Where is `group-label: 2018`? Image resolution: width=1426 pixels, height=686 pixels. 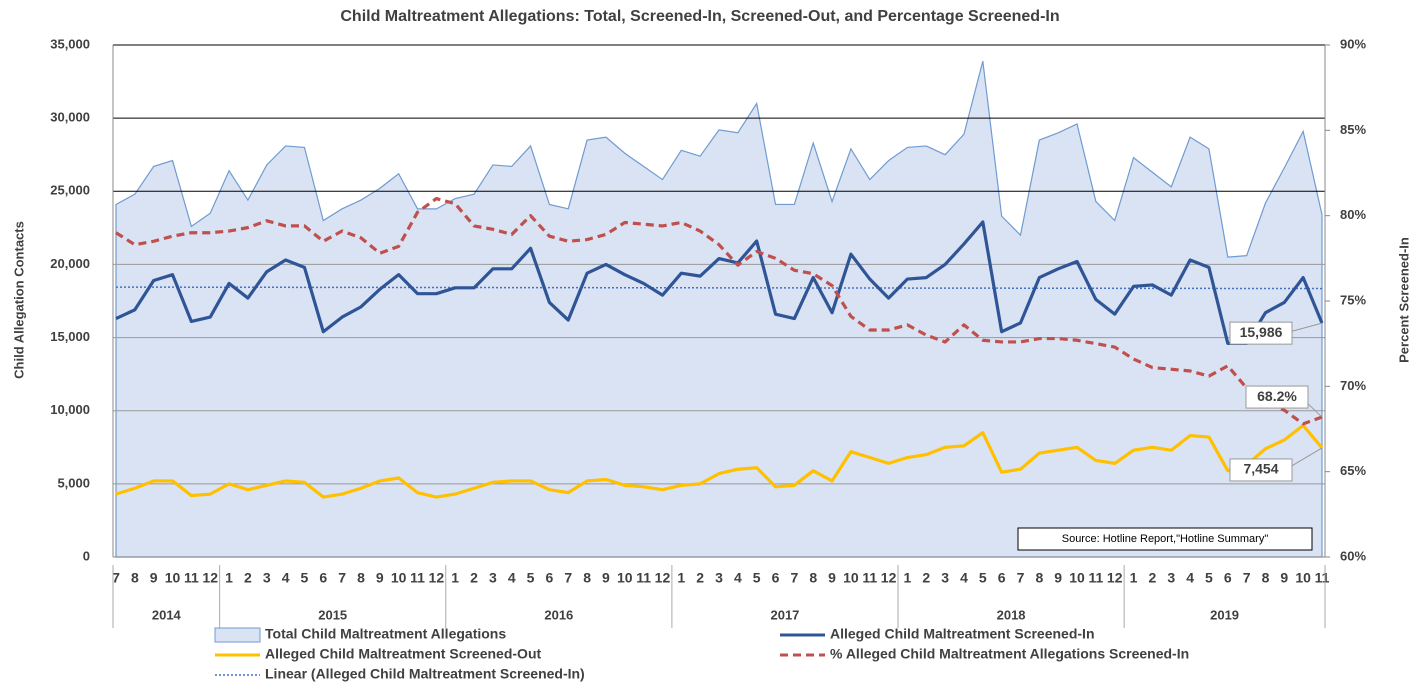 group-label: 2018 is located at coordinates (1011, 614).